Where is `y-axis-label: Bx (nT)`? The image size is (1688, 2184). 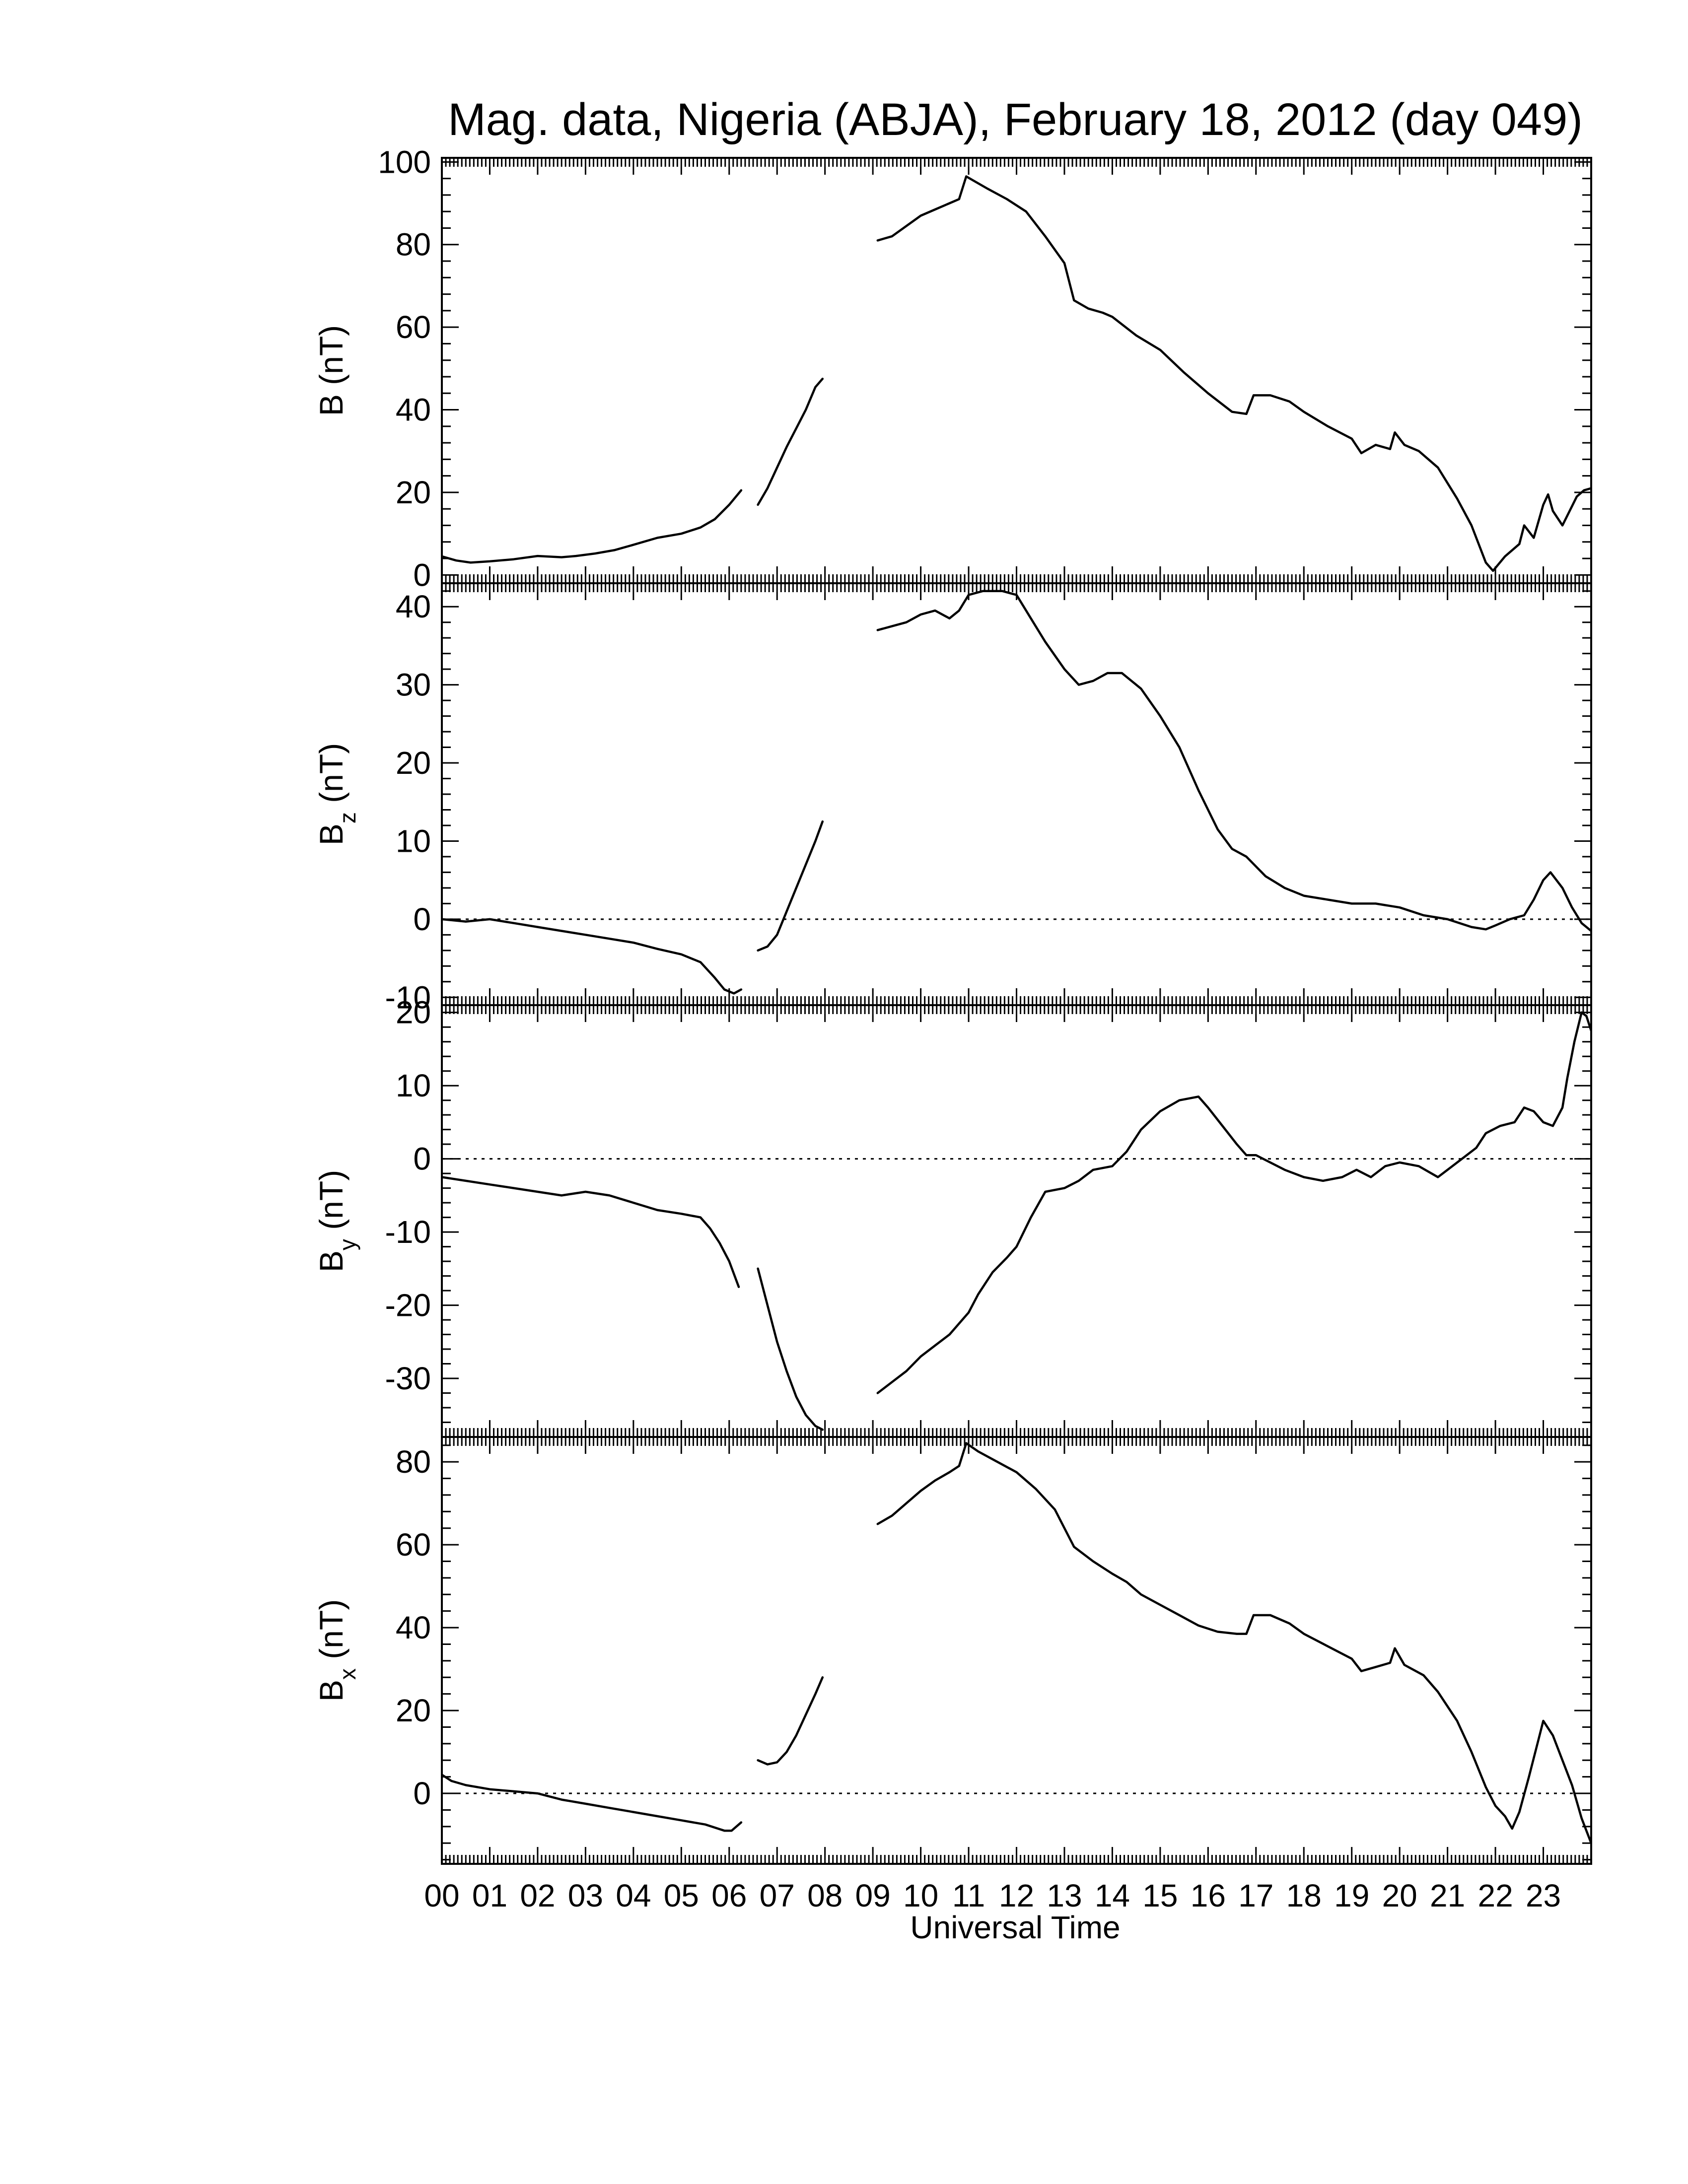 y-axis-label: Bx (nT) is located at coordinates (336, 1650).